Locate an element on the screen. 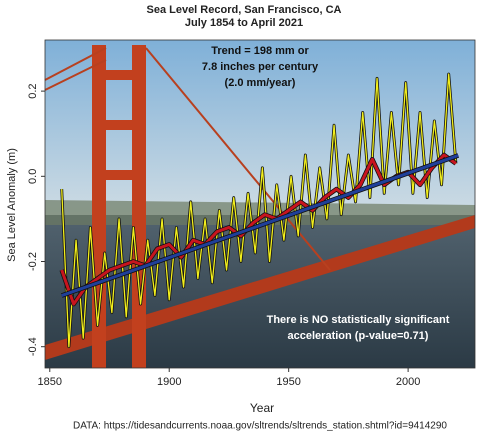  x-tick-label: 1850 is located at coordinates (50, 382).